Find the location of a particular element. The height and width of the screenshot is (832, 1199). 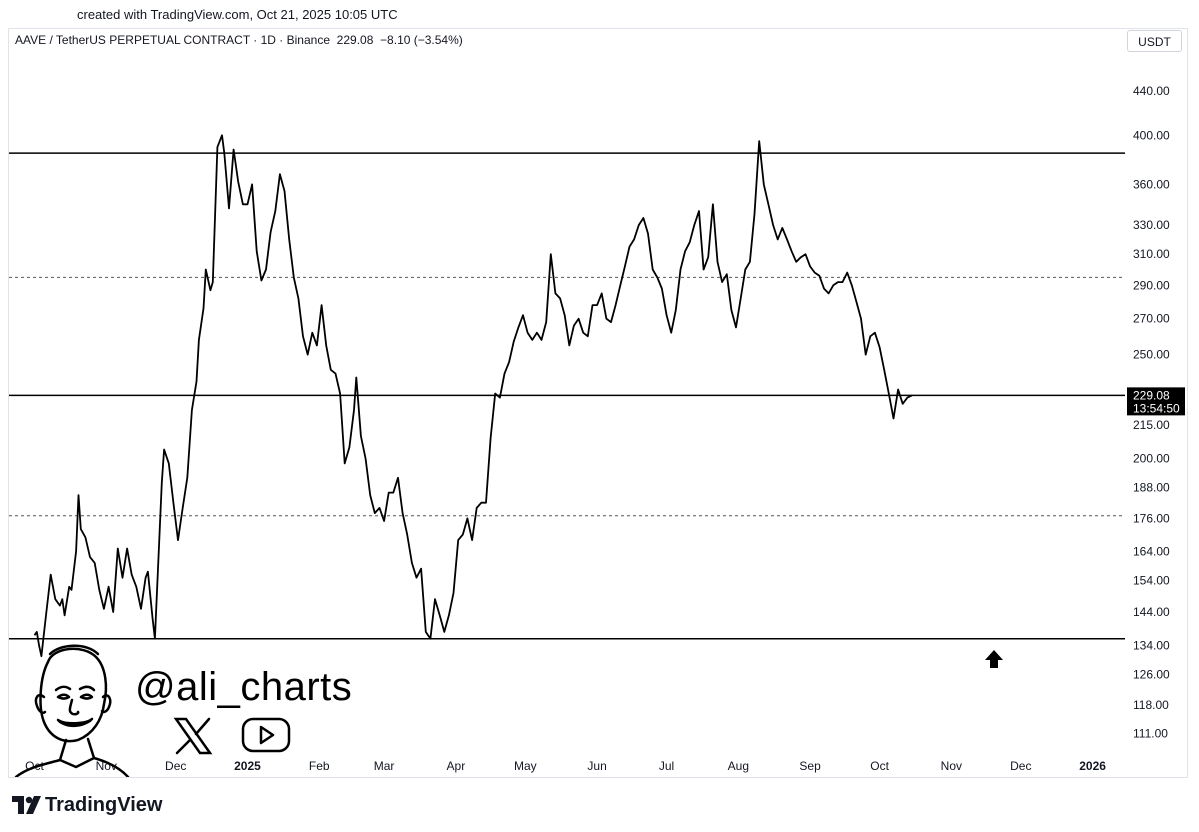

up-arrow-icon is located at coordinates (994, 659).